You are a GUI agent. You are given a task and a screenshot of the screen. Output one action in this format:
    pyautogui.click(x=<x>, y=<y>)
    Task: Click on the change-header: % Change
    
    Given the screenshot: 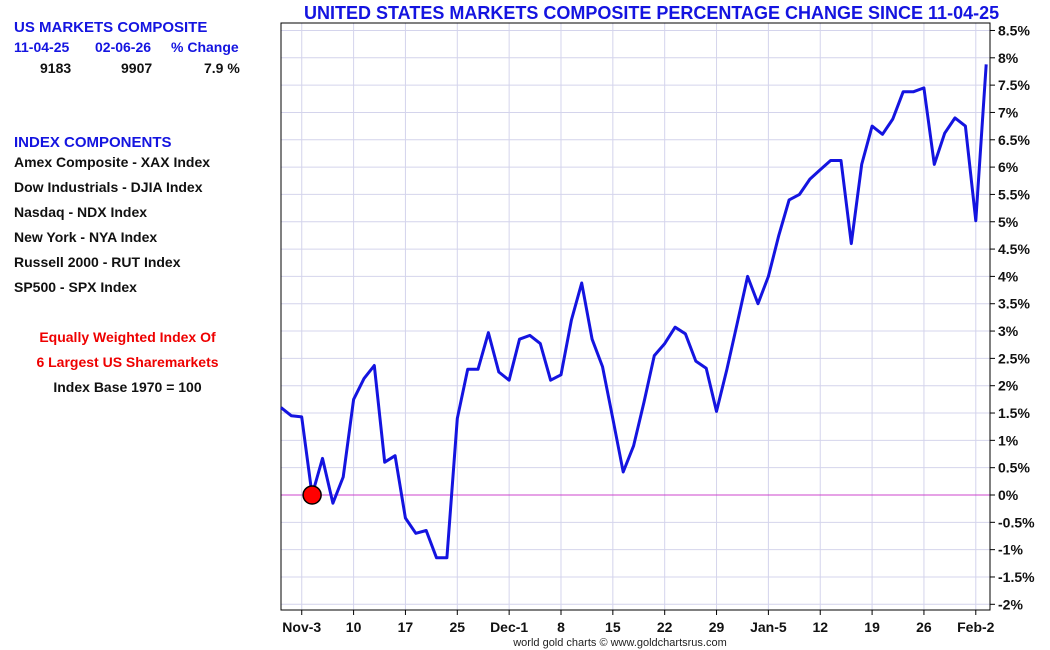 What is the action you would take?
    pyautogui.click(x=205, y=47)
    